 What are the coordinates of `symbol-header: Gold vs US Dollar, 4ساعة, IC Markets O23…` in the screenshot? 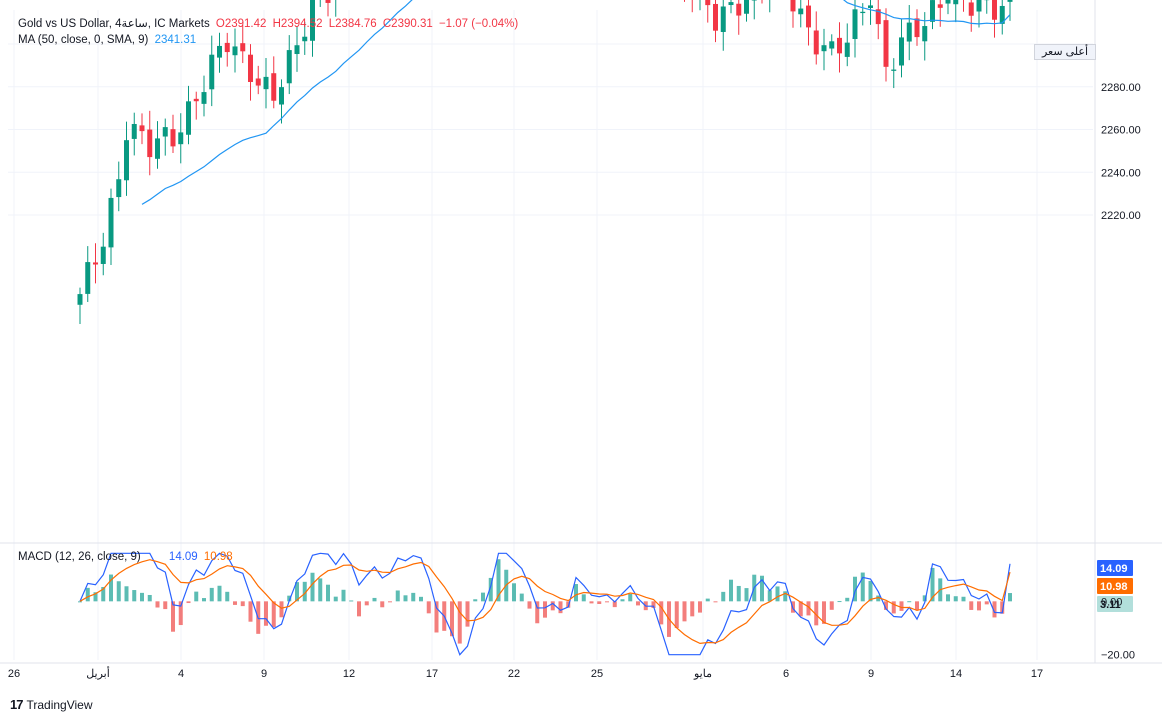 It's located at (269, 23).